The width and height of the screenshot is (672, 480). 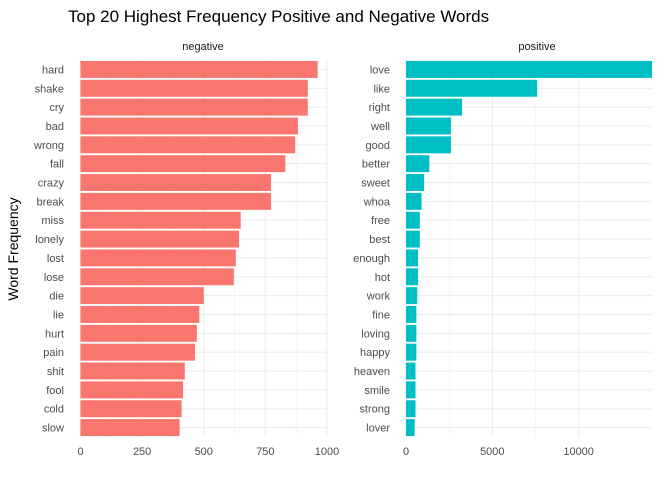 What do you see at coordinates (413, 220) in the screenshot?
I see `bar-free` at bounding box center [413, 220].